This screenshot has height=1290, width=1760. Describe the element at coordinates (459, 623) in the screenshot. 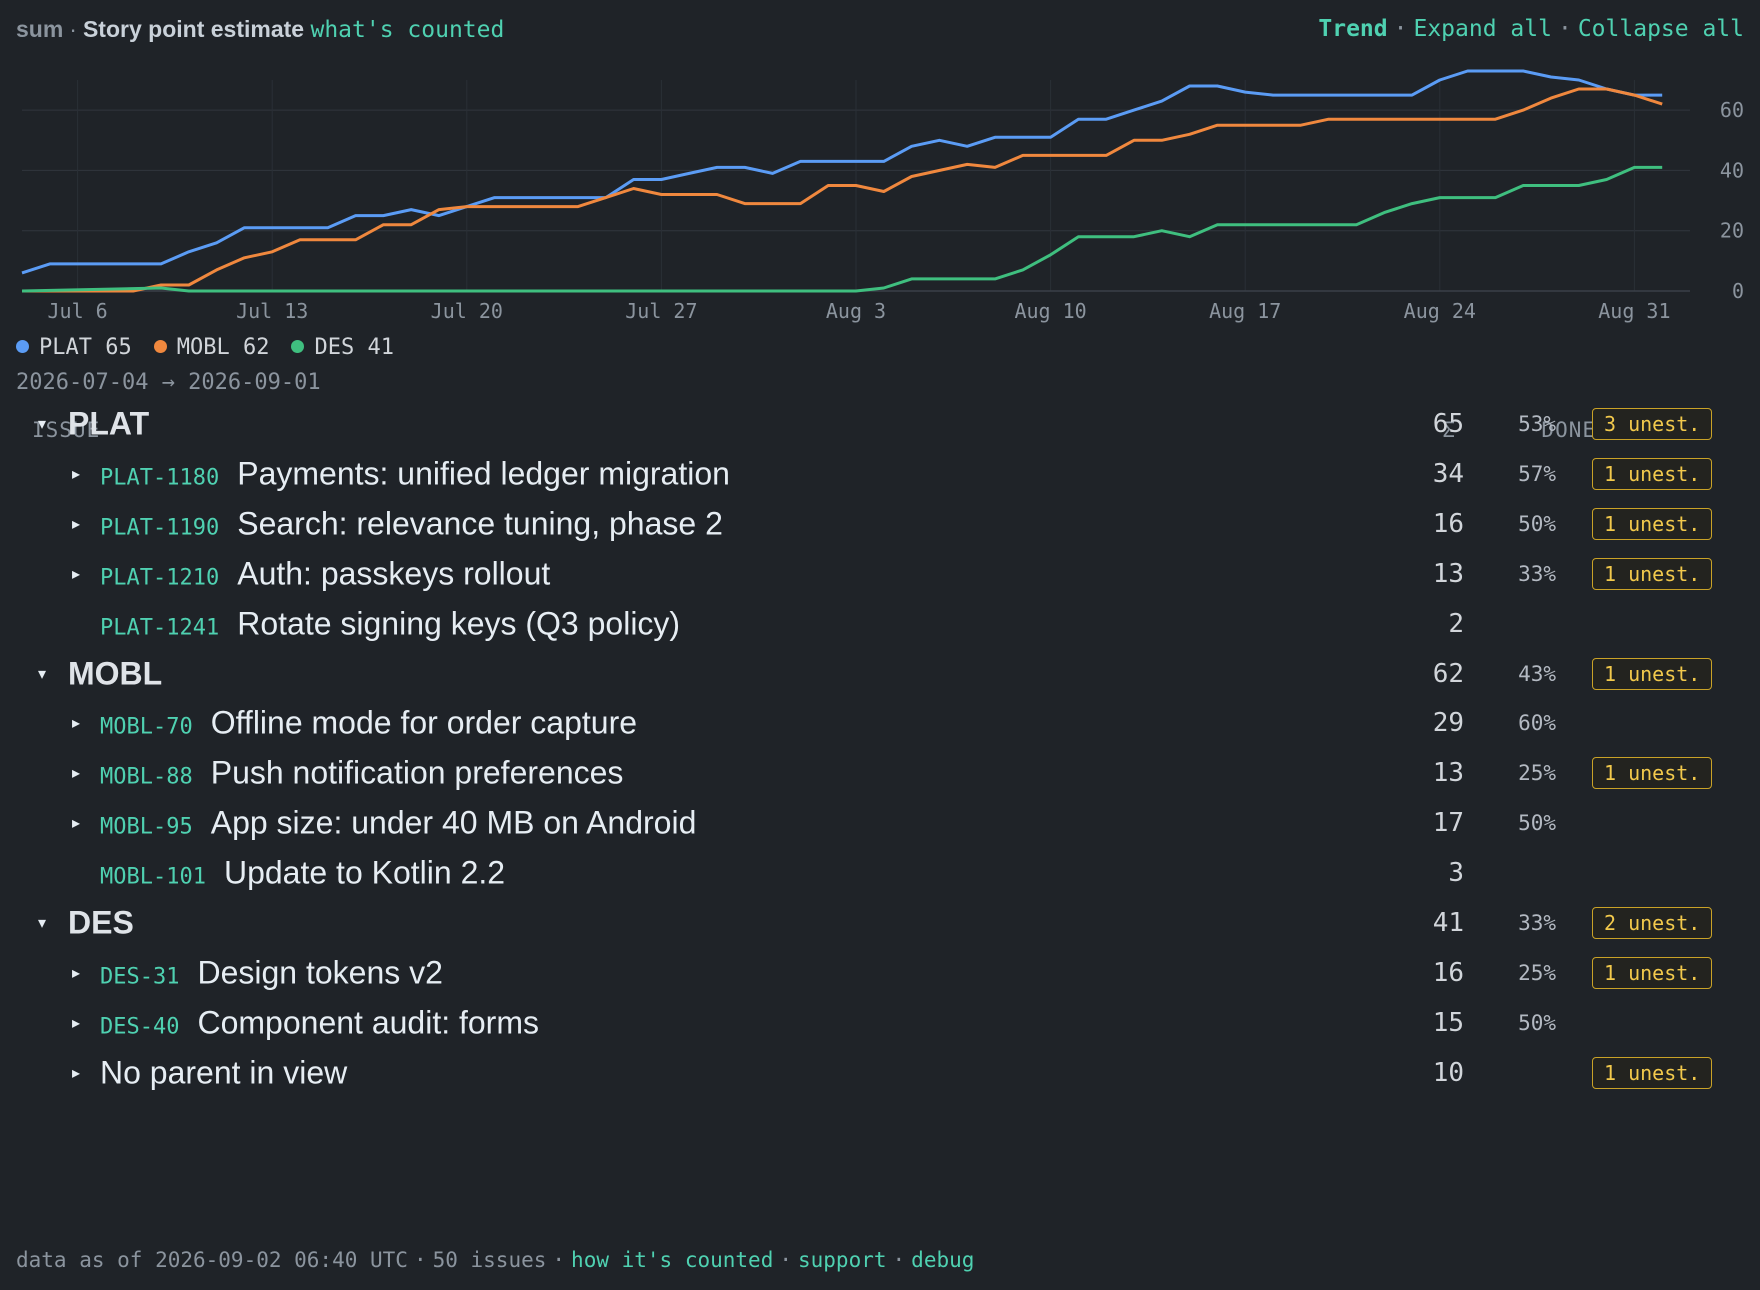

I see `issue-title: Rotate signing keys (Q3 policy)` at that location.